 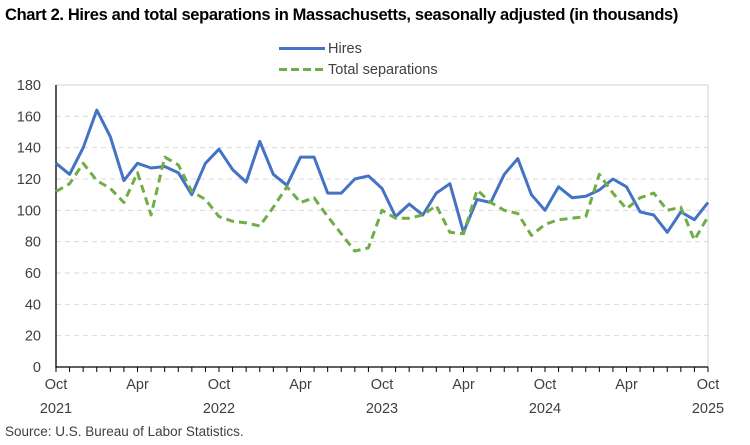 I want to click on legend: Hires Total separations, so click(x=358, y=59).